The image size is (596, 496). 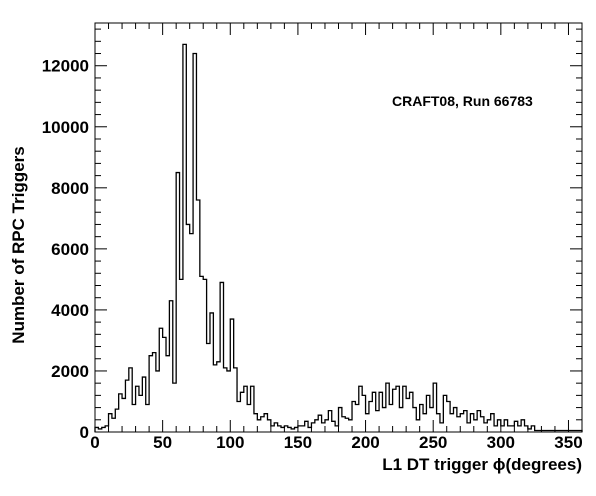 What do you see at coordinates (65, 127) in the screenshot?
I see `y-tick-label: 10000` at bounding box center [65, 127].